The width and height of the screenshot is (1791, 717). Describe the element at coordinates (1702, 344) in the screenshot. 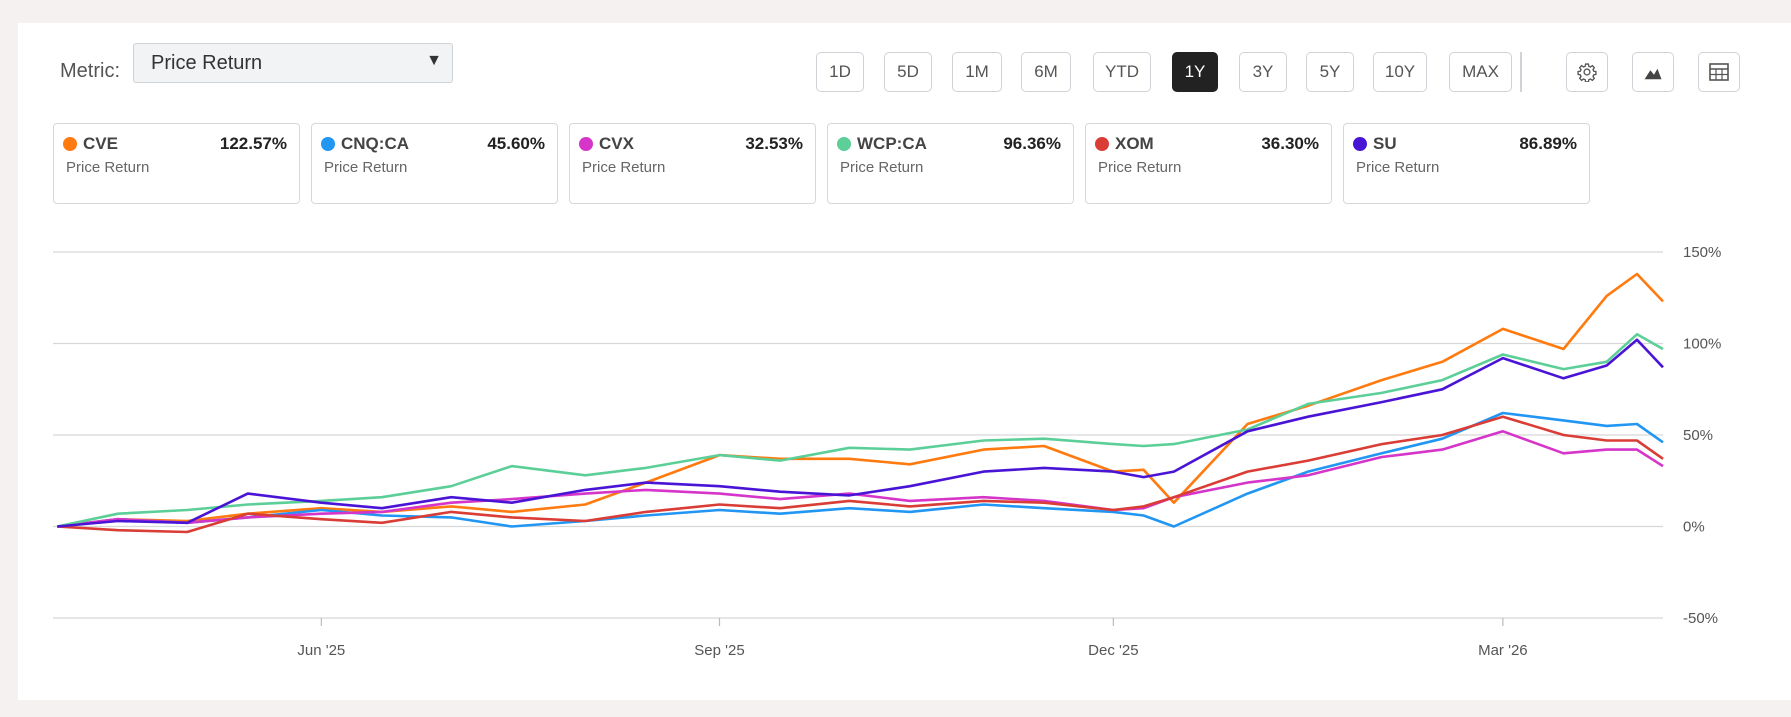

I see `y-tick-label: 100%` at that location.